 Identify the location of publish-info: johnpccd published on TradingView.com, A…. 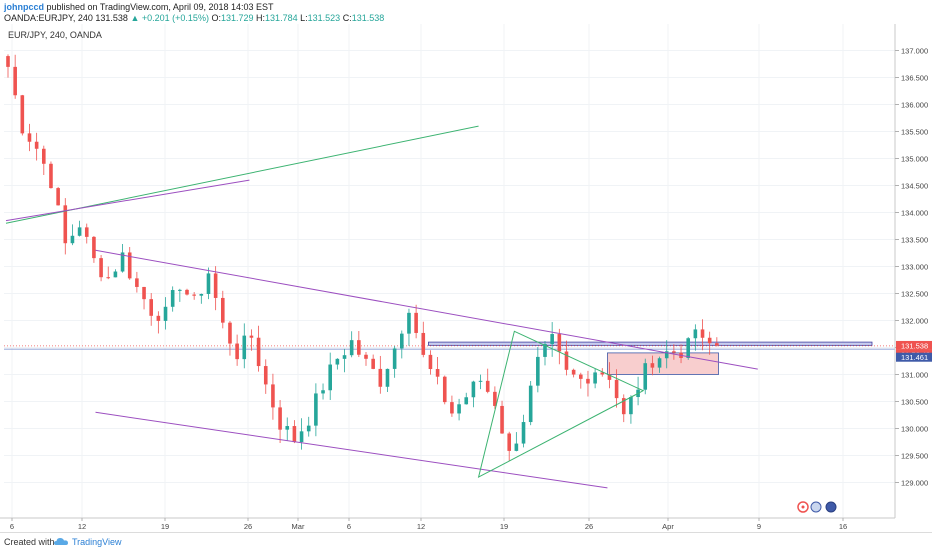
(139, 7).